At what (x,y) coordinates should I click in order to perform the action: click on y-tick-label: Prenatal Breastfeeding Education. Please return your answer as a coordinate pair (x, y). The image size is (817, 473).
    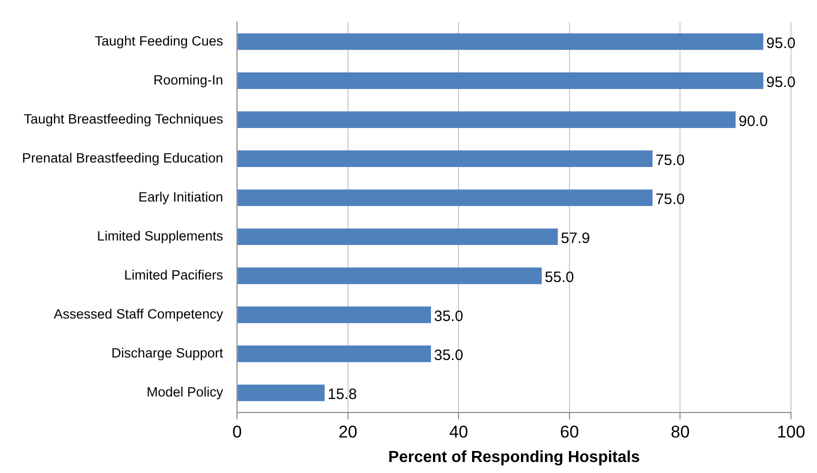
    Looking at the image, I should click on (123, 158).